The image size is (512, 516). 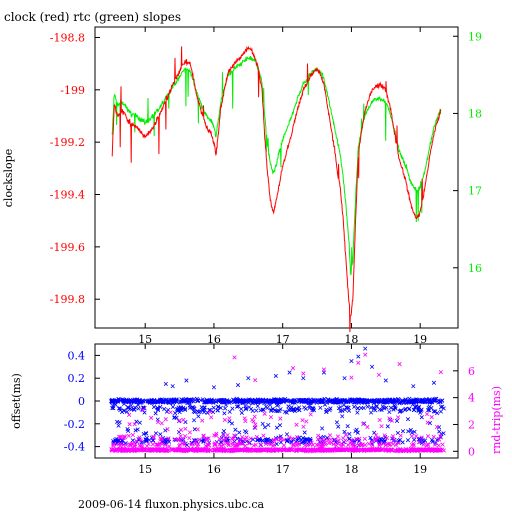 What do you see at coordinates (67, 299) in the screenshot?
I see `y-tick-label: -199.8` at bounding box center [67, 299].